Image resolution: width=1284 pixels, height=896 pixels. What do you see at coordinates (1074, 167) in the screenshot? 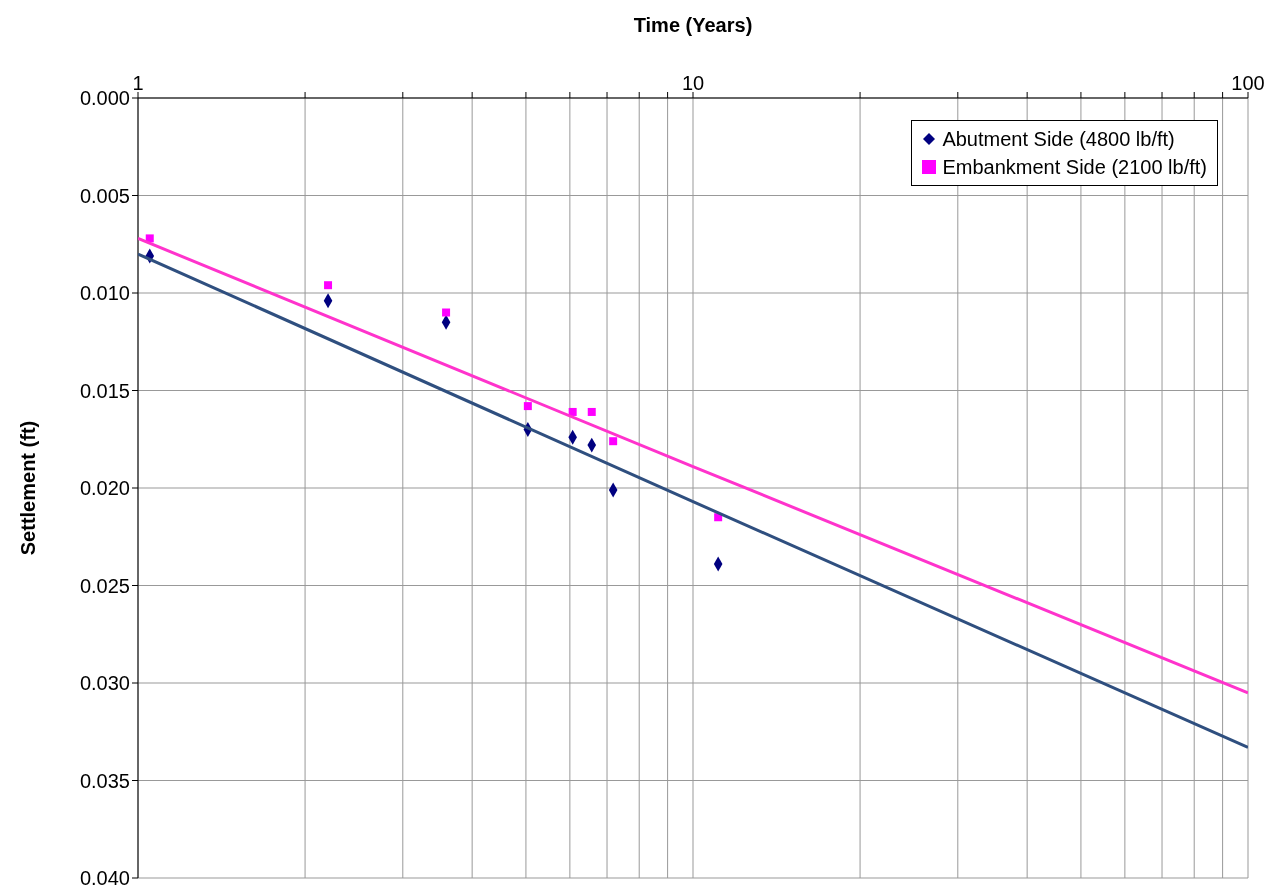
I see `legend-label: Embankment Side (2100 lb/ft)` at bounding box center [1074, 167].